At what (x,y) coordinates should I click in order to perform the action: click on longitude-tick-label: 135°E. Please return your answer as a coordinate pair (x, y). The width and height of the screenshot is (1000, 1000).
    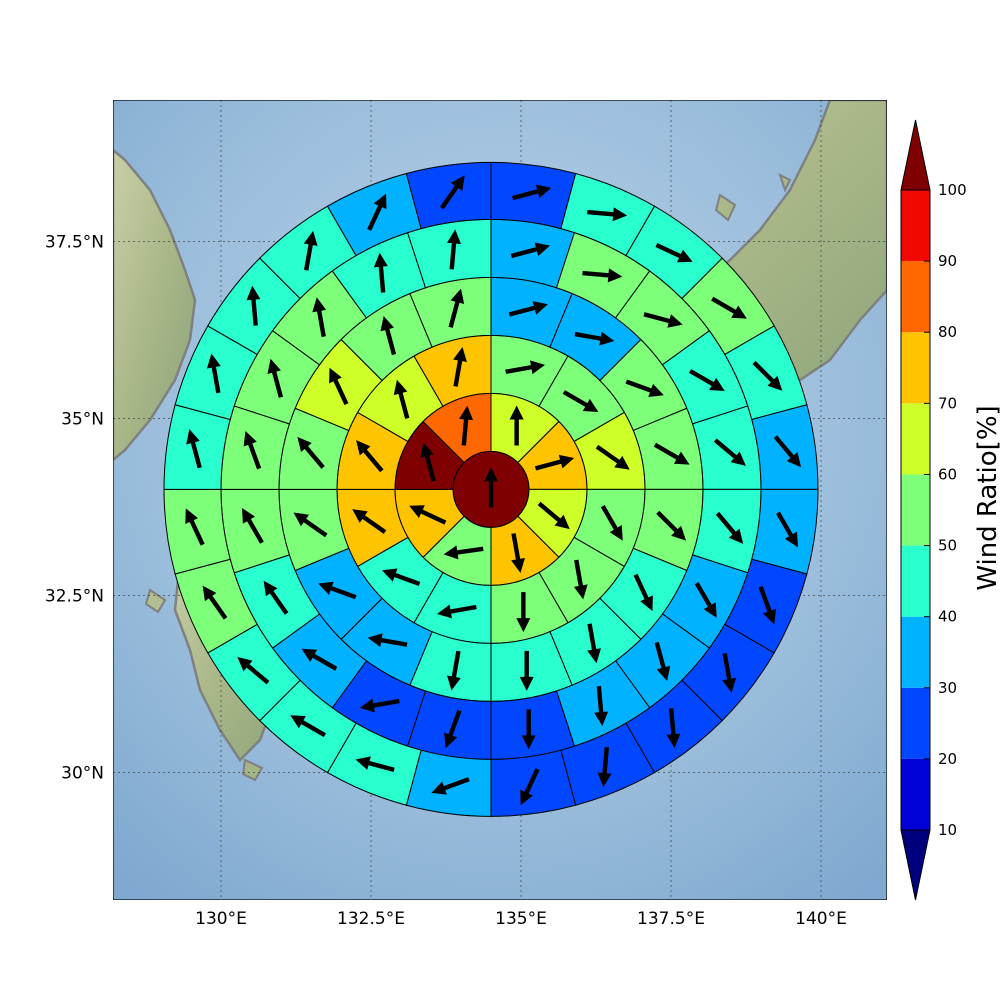
    Looking at the image, I should click on (521, 919).